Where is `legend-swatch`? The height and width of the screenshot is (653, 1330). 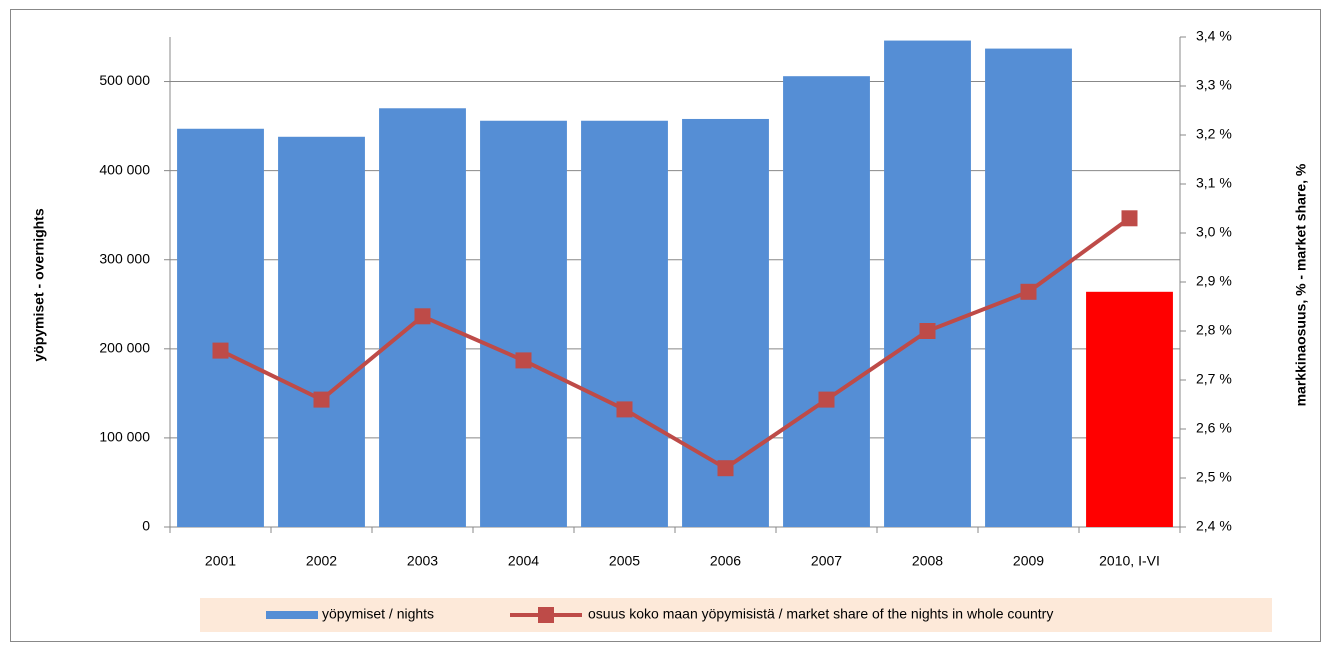
legend-swatch is located at coordinates (292, 615).